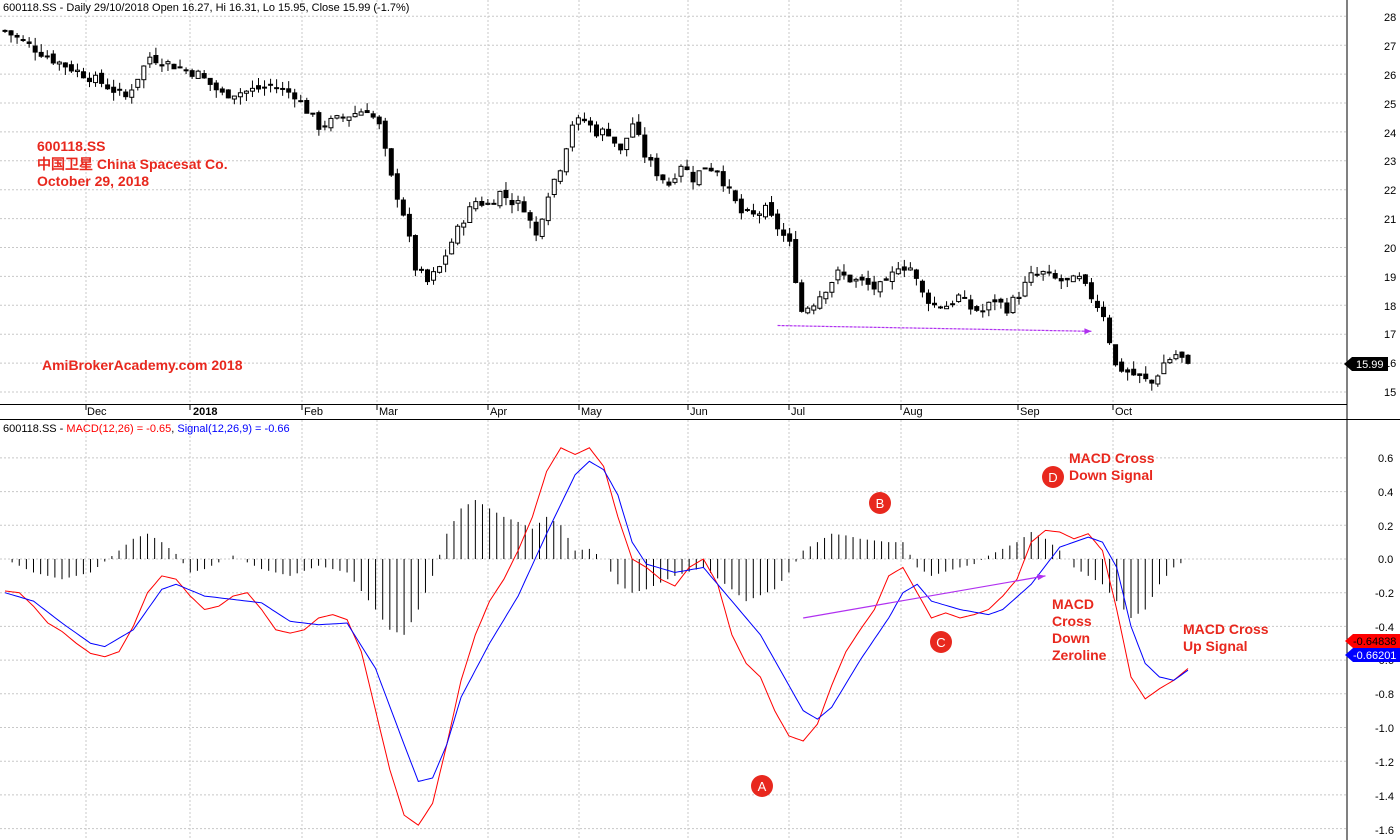 The height and width of the screenshot is (840, 1400). Describe the element at coordinates (1123, 412) in the screenshot. I see `x-tick-oct: Oct` at that location.